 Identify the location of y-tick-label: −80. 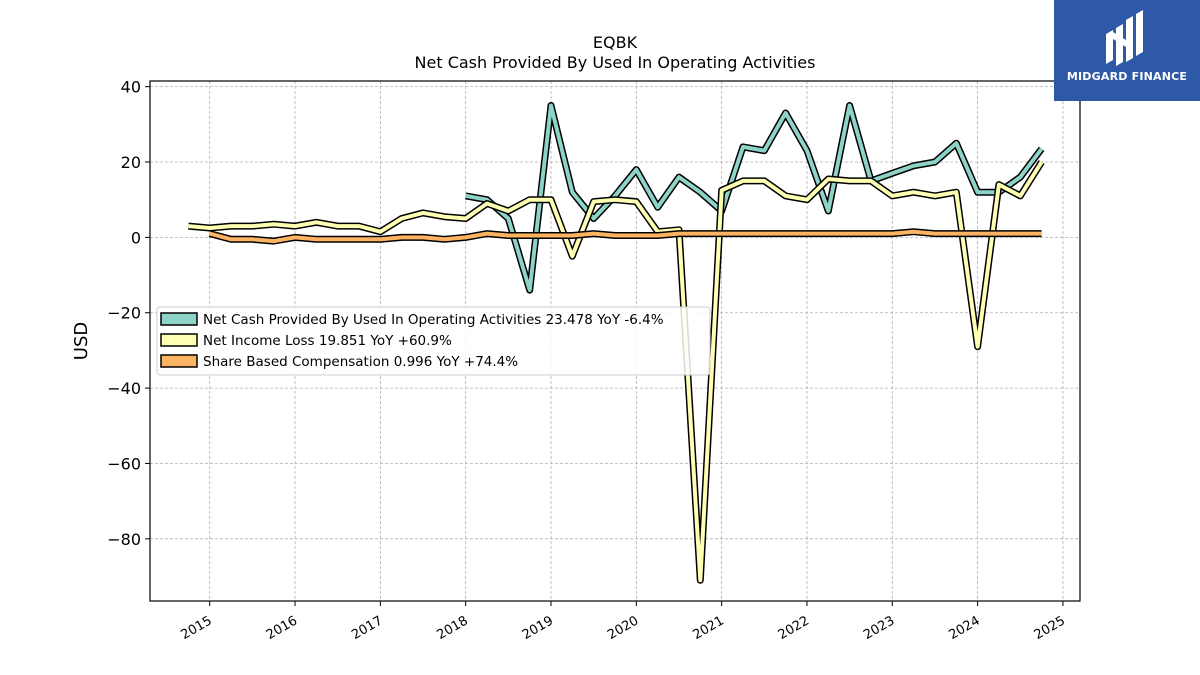
(124, 539).